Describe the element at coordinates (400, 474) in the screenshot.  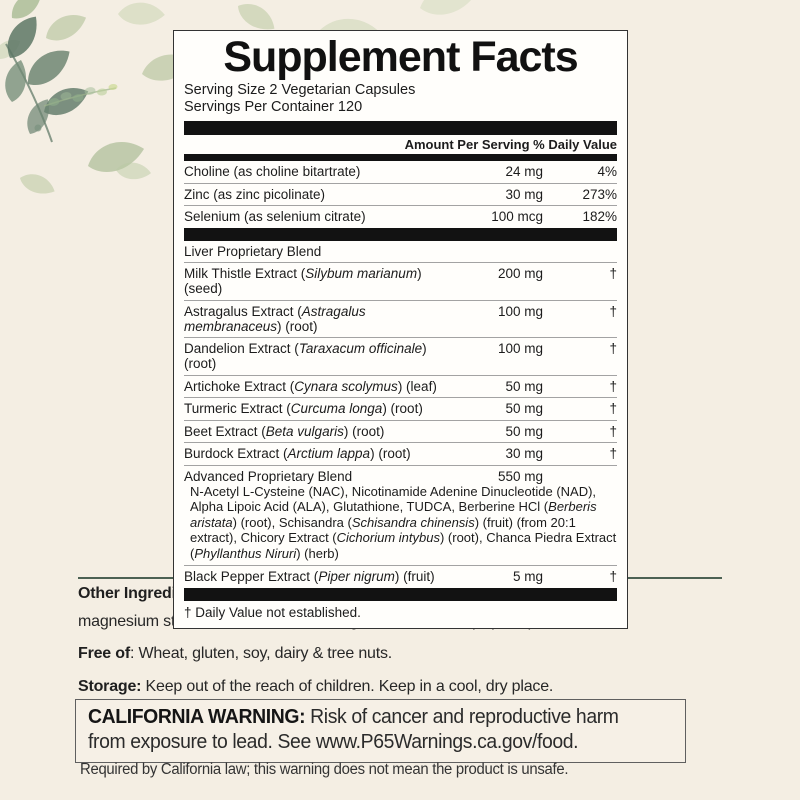
I see `advanced-blend-title-row: Advanced Proprietary Blend 550 mg` at that location.